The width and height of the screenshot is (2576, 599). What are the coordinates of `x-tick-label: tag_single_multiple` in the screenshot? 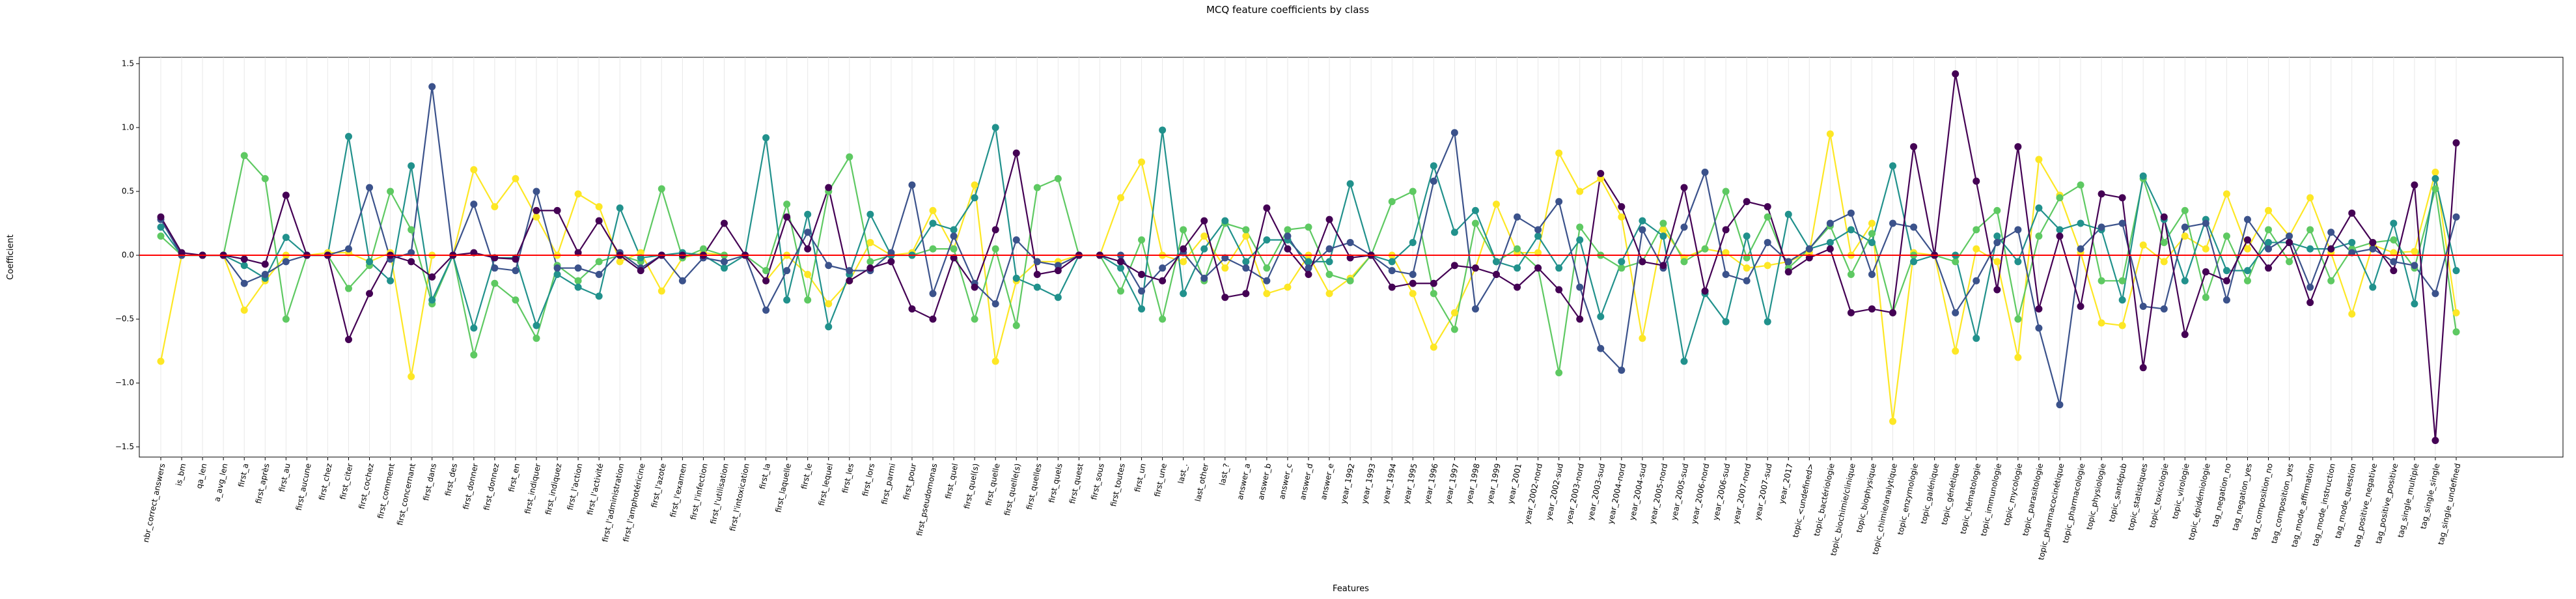 It's located at (2408, 500).